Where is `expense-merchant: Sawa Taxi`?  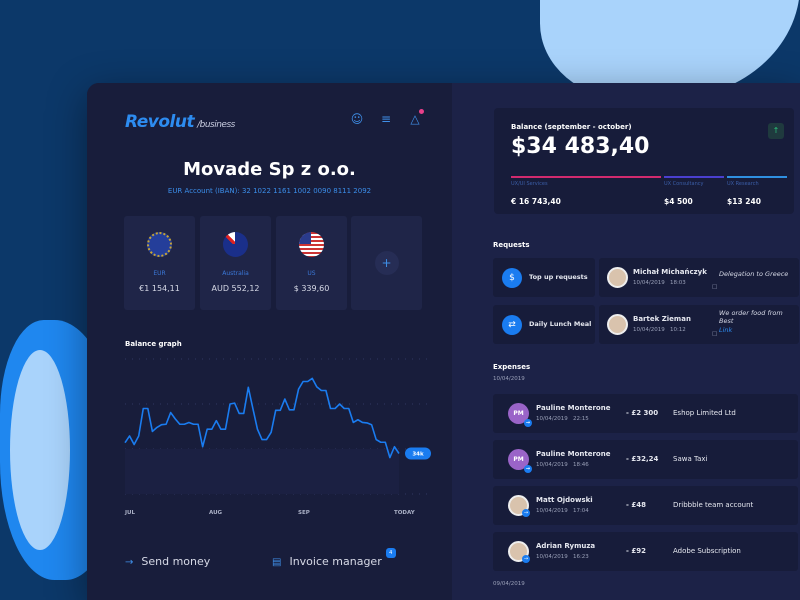
expense-merchant: Sawa Taxi is located at coordinates (690, 459).